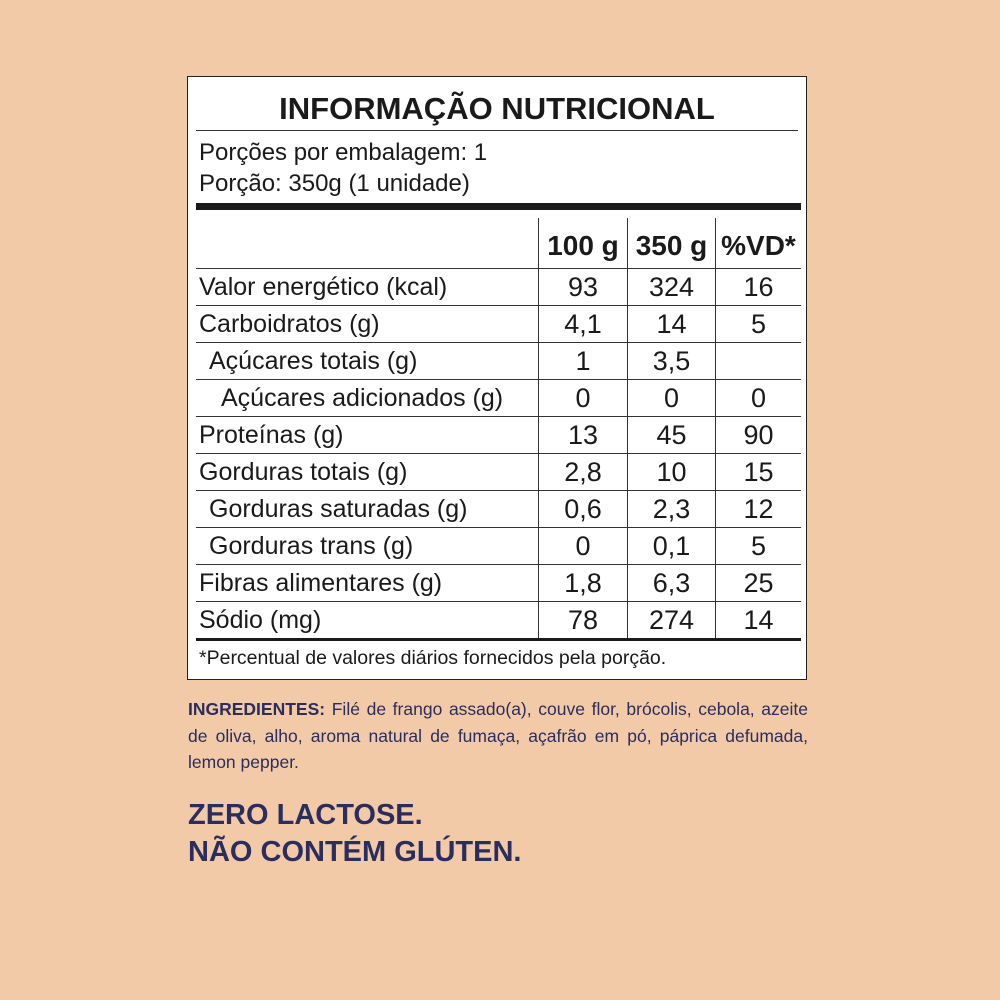 The height and width of the screenshot is (1000, 1000). I want to click on column-header: 100 g, so click(583, 243).